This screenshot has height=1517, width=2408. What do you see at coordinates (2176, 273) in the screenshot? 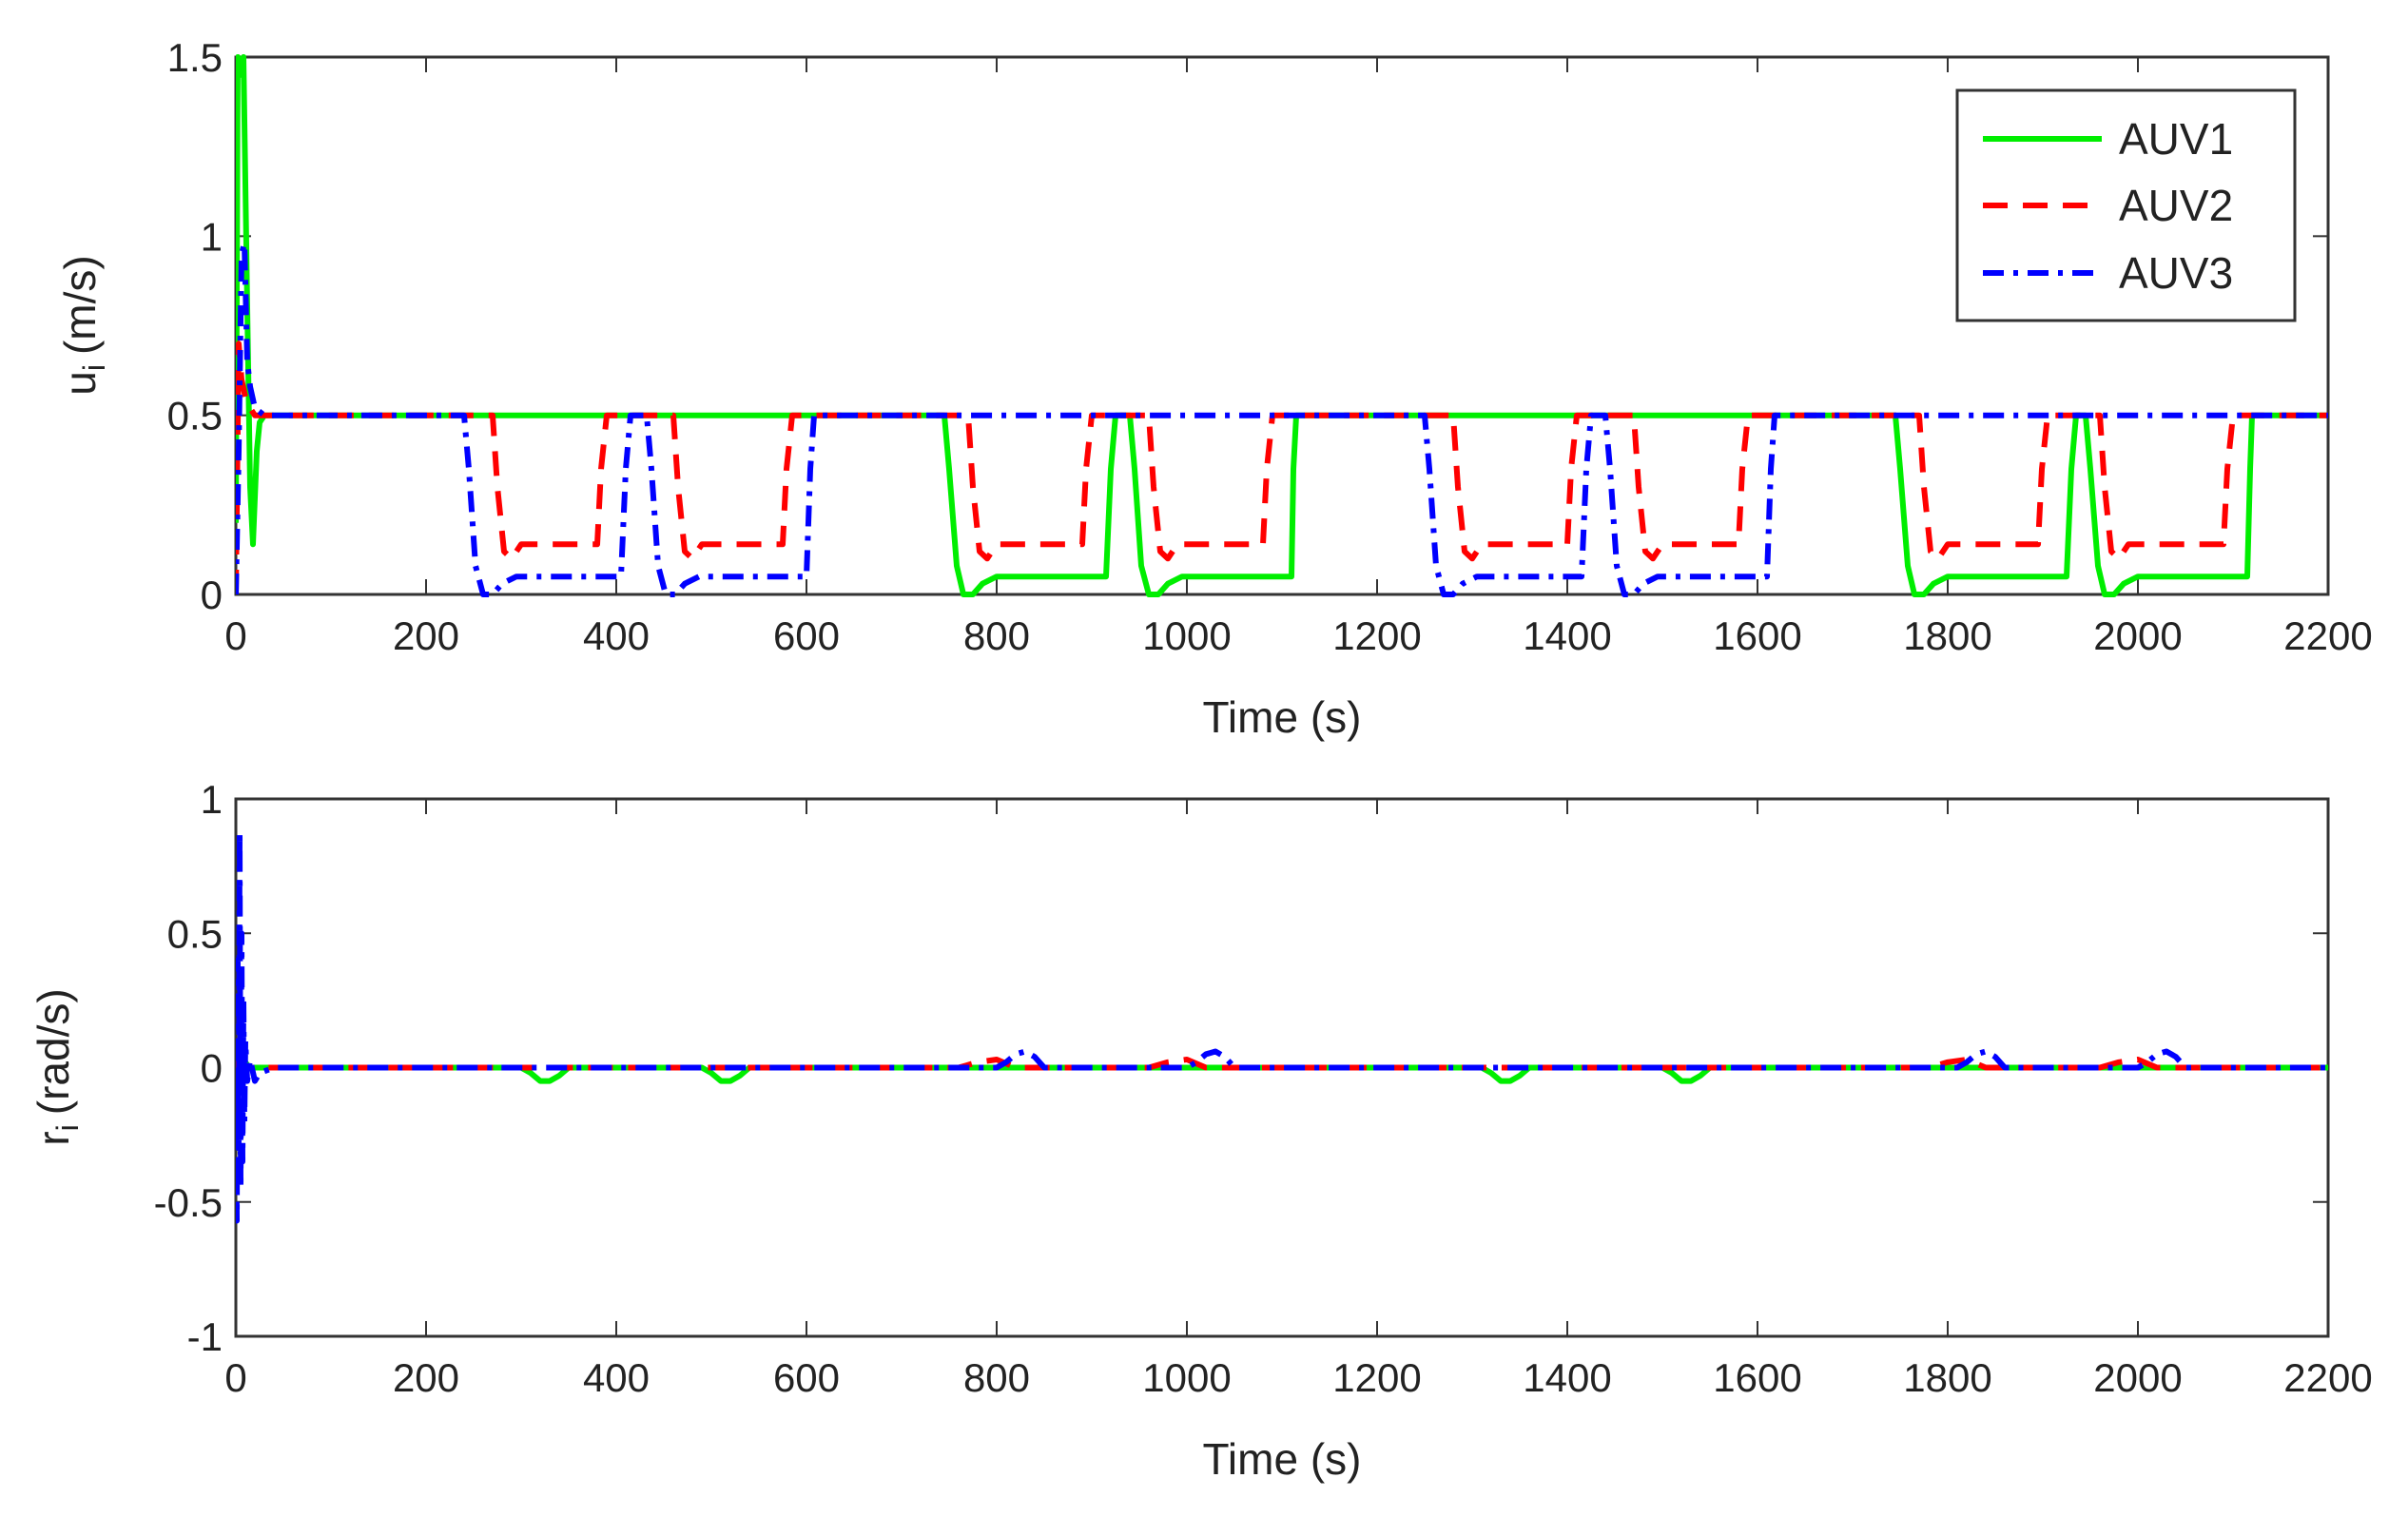
I see `legend-label-auv3: AUV3` at bounding box center [2176, 273].